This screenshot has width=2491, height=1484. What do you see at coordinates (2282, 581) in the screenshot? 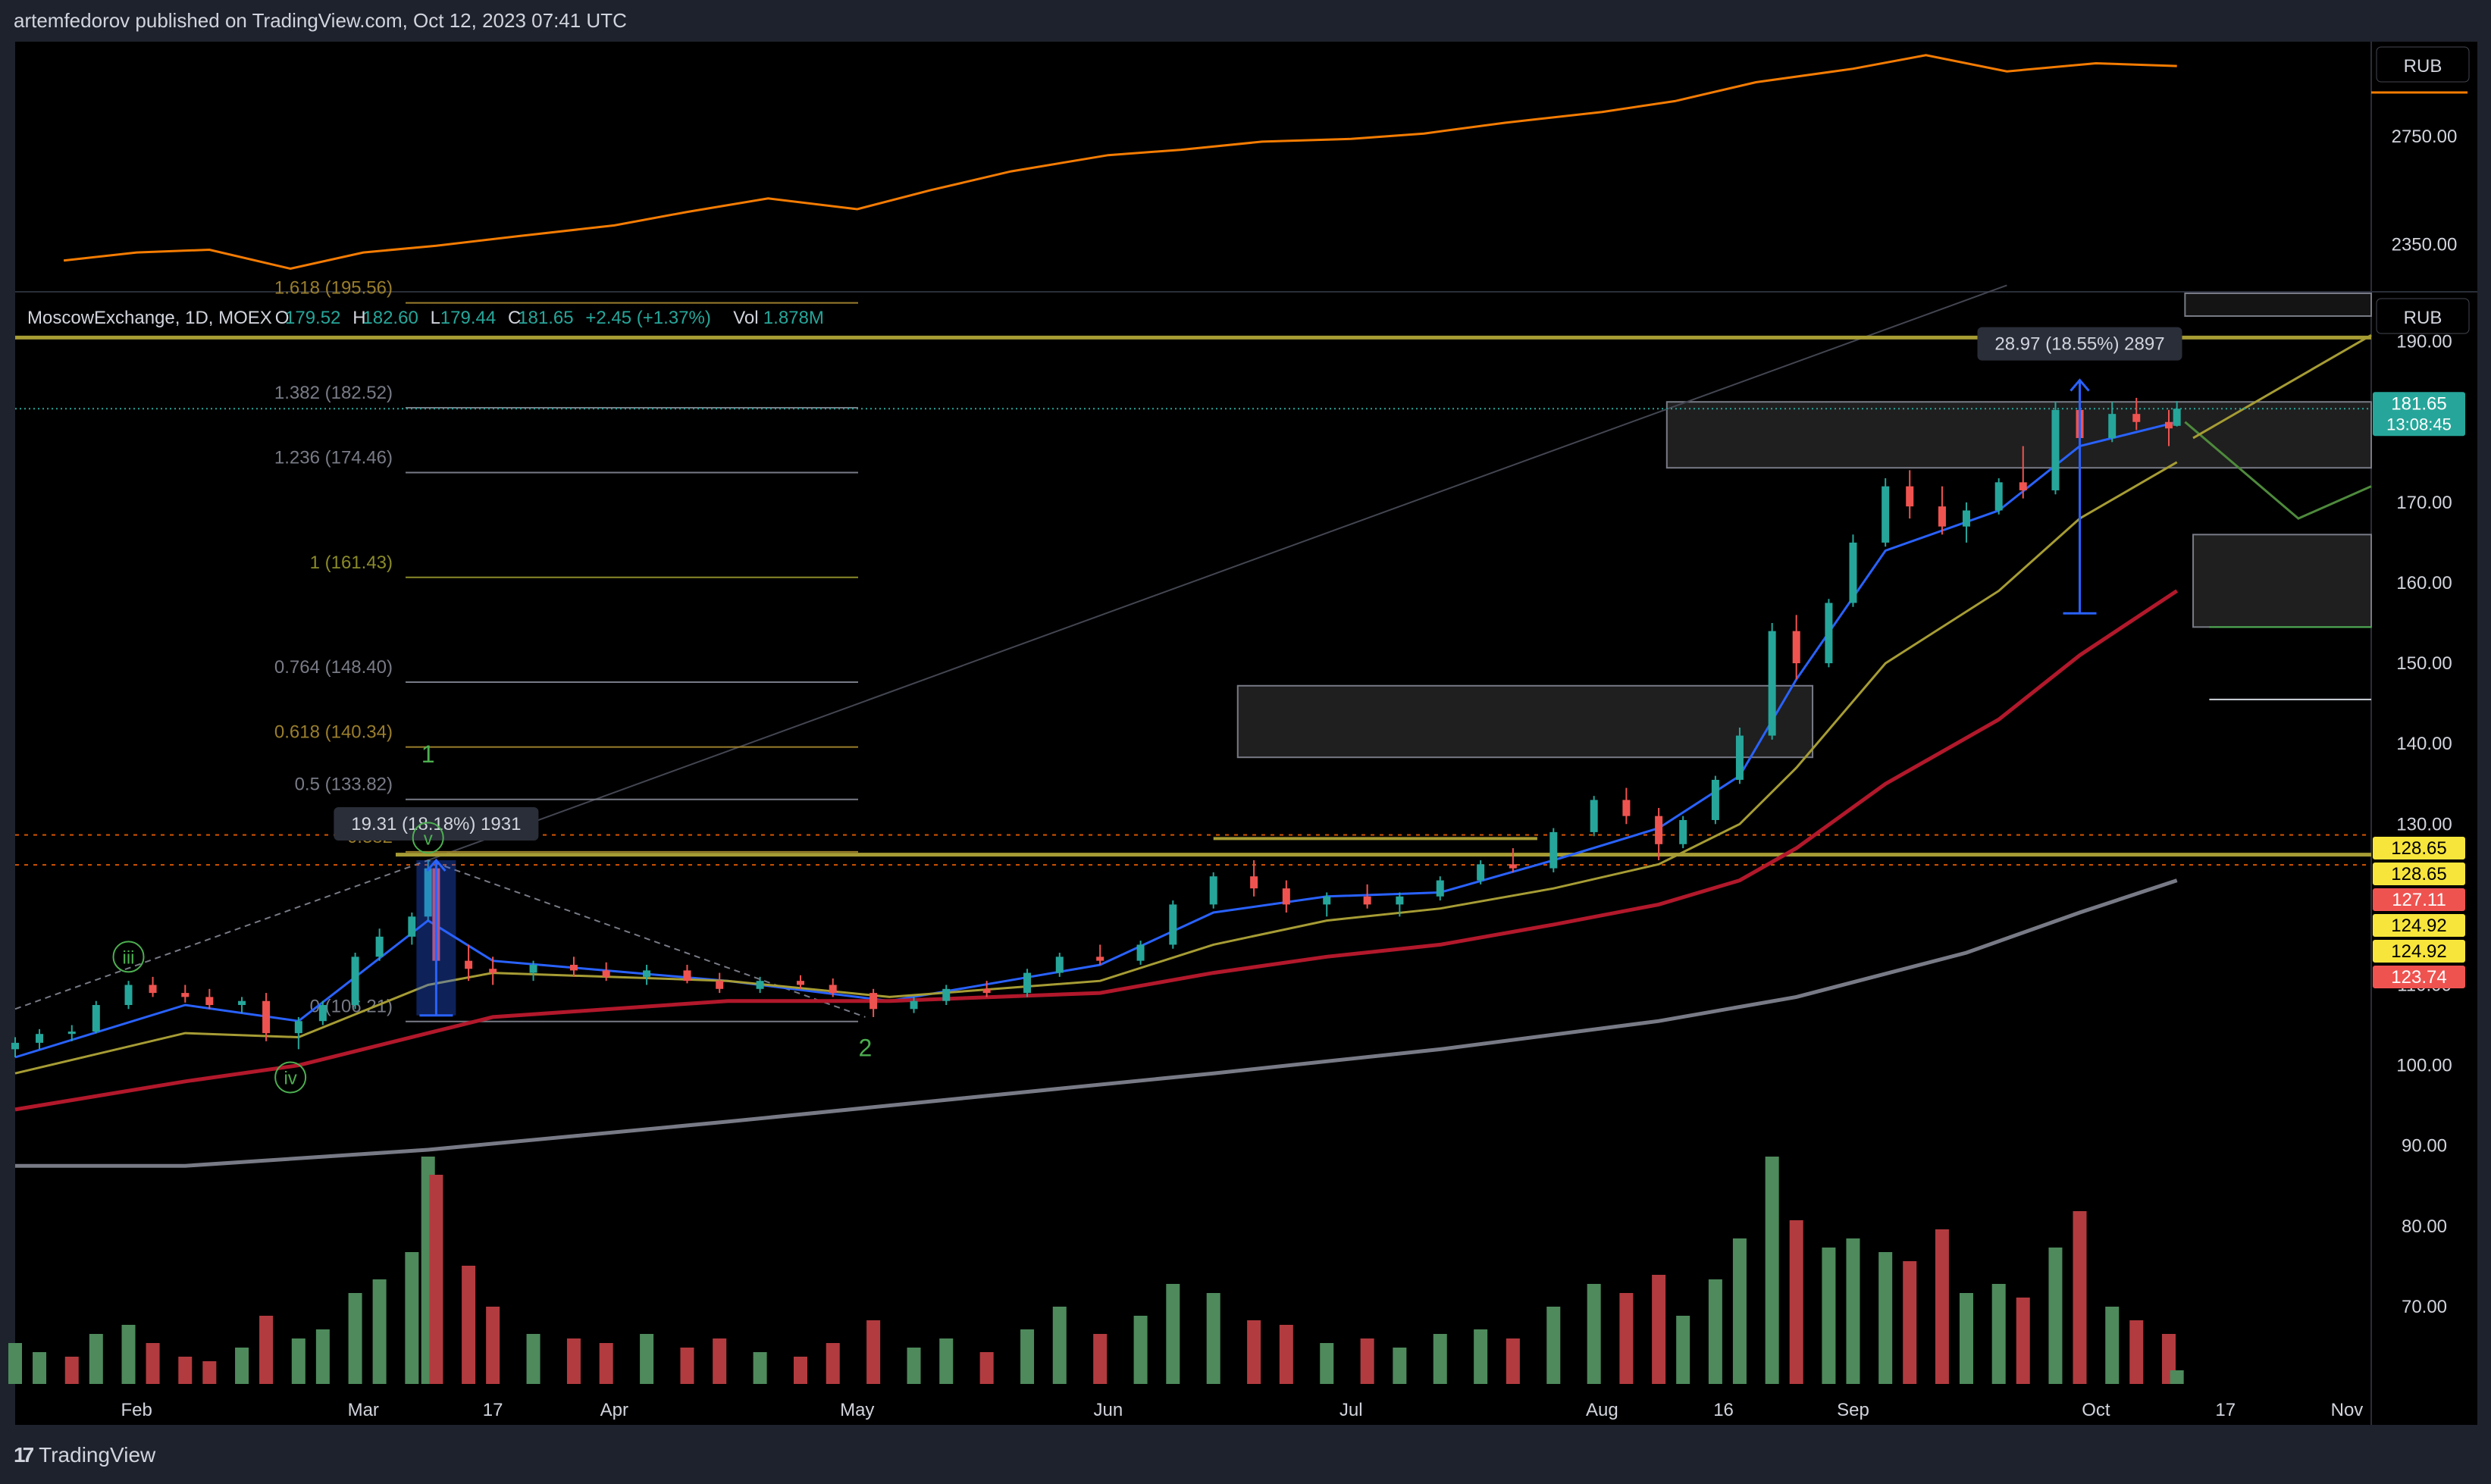
I see `zone-rectangle` at bounding box center [2282, 581].